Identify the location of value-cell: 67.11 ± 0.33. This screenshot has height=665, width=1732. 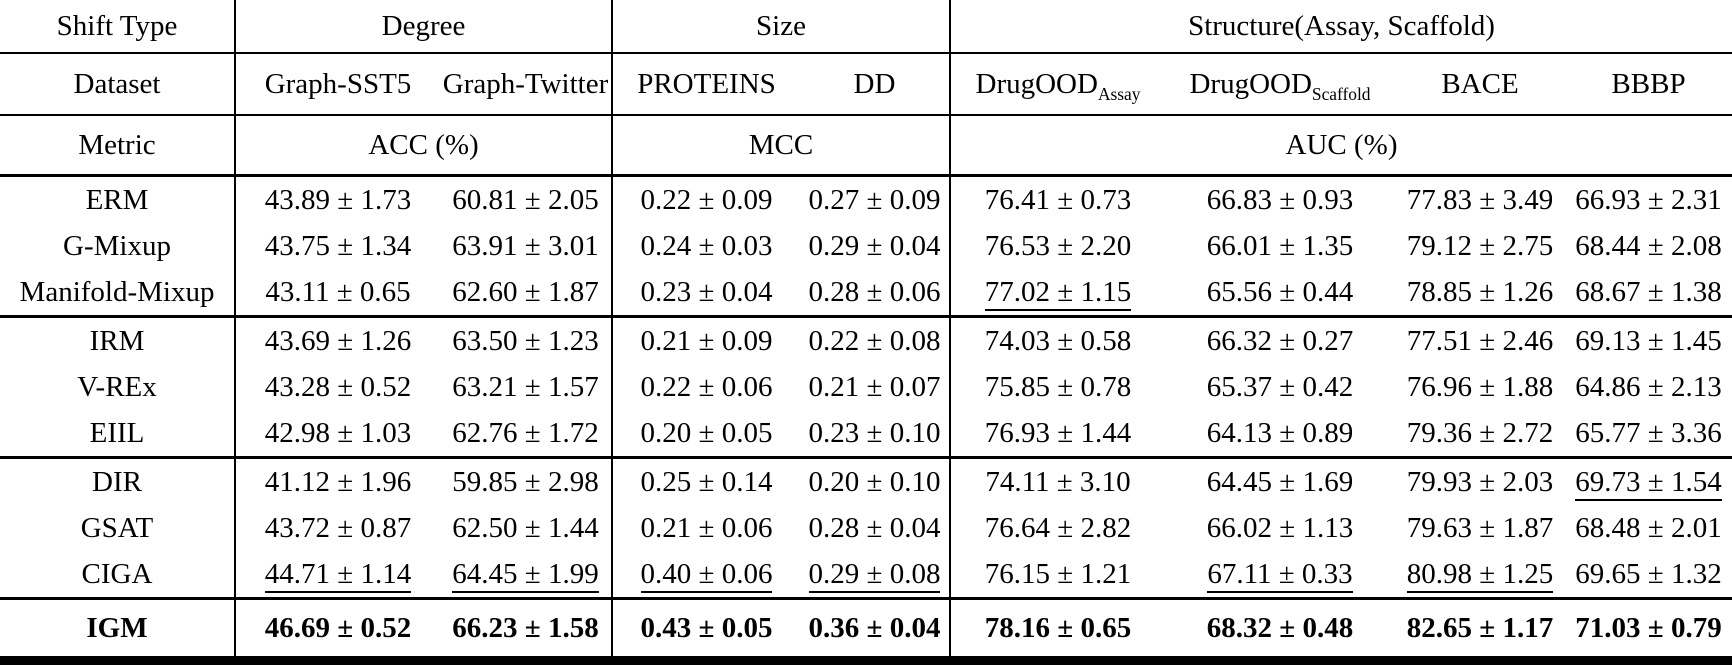
(1280, 575).